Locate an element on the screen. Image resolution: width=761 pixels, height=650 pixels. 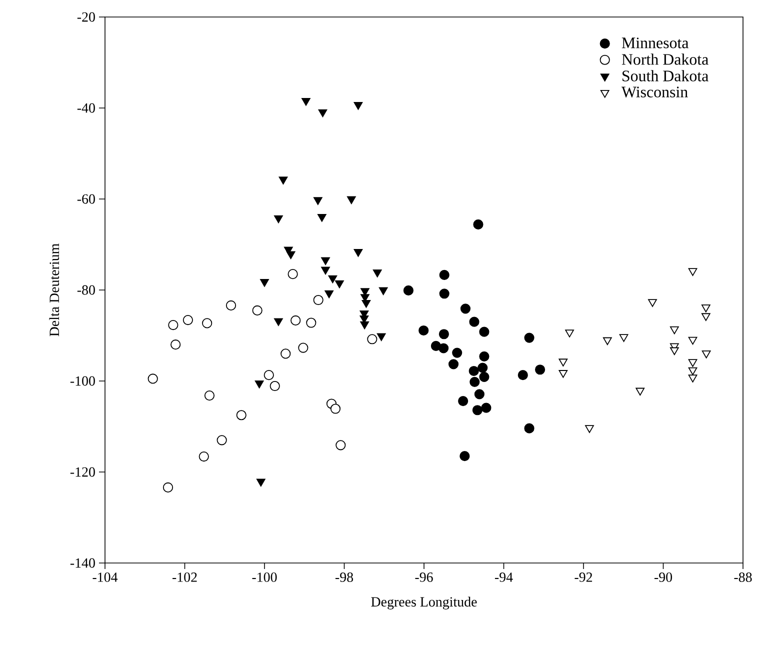
legend-label: South Dakota is located at coordinates (665, 76).